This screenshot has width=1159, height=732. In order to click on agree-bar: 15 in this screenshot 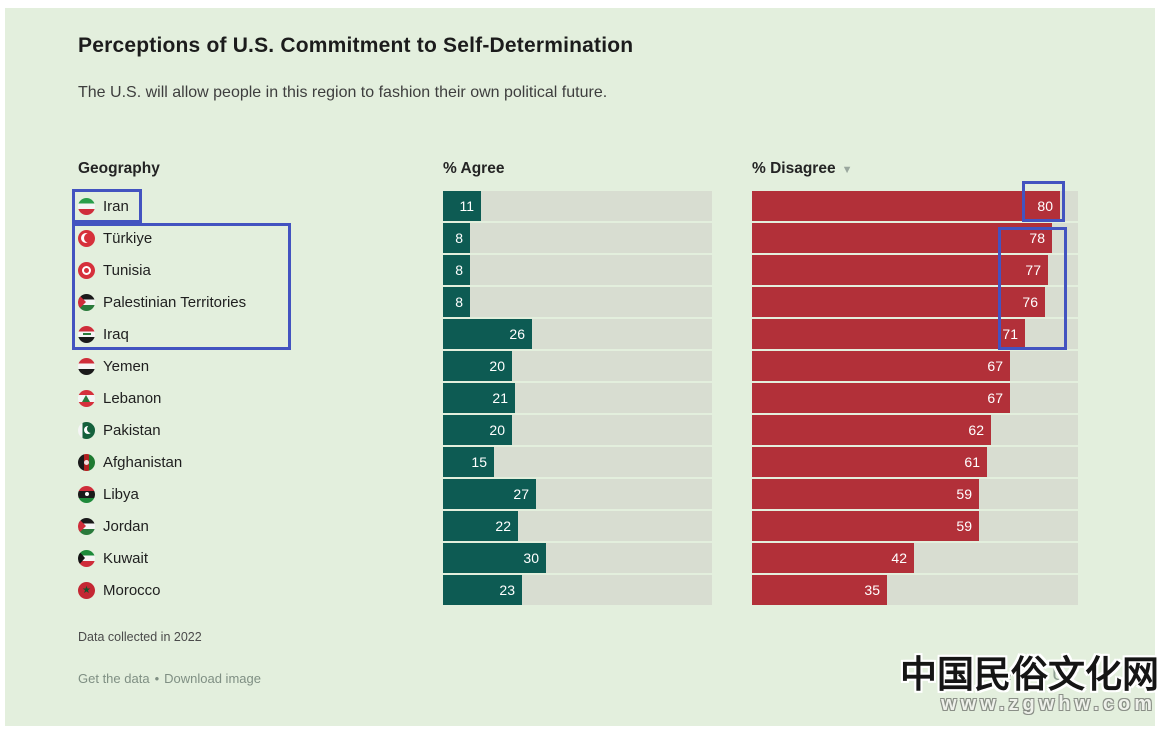, I will do `click(468, 462)`.